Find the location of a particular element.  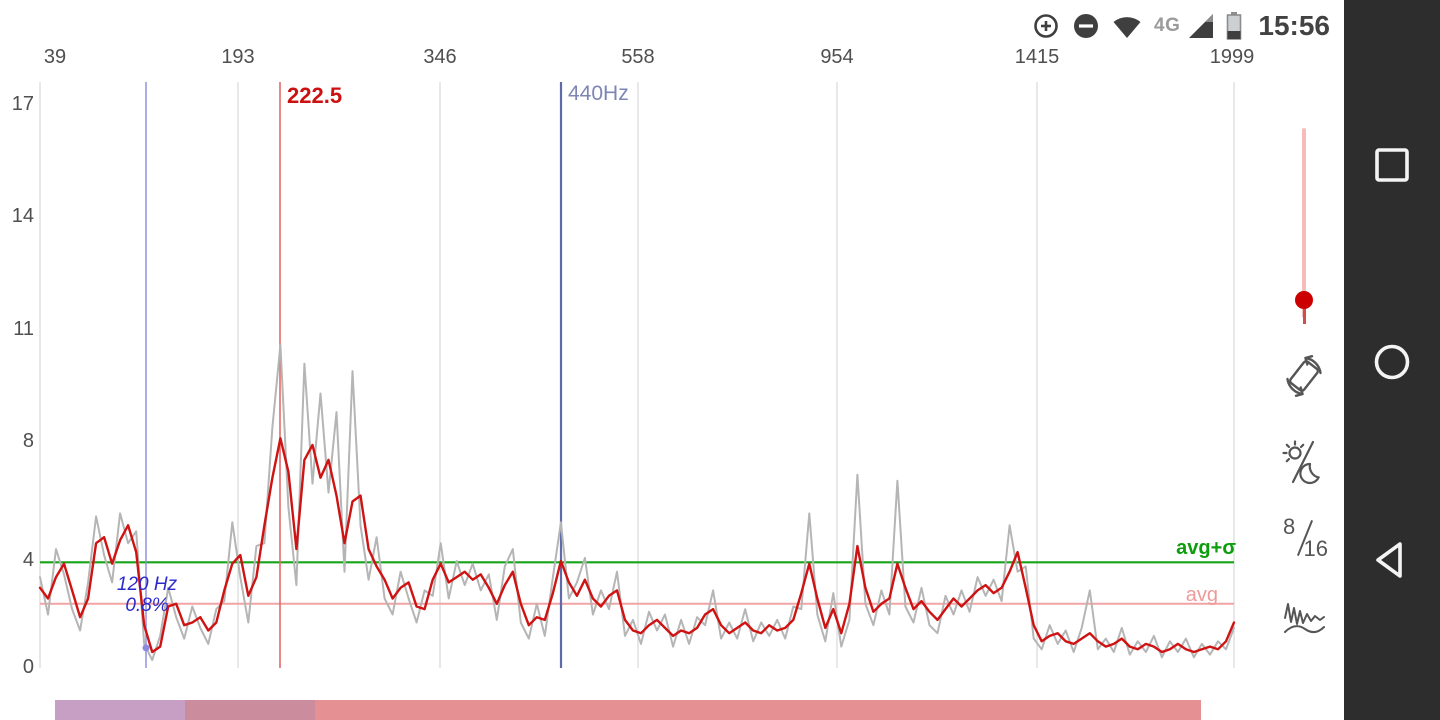

y-tick-label: 11 is located at coordinates (23, 329).